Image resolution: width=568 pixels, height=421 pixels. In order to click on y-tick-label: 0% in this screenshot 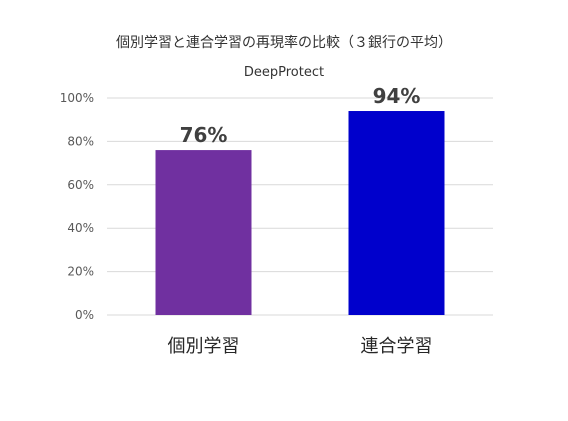, I will do `click(84, 315)`.